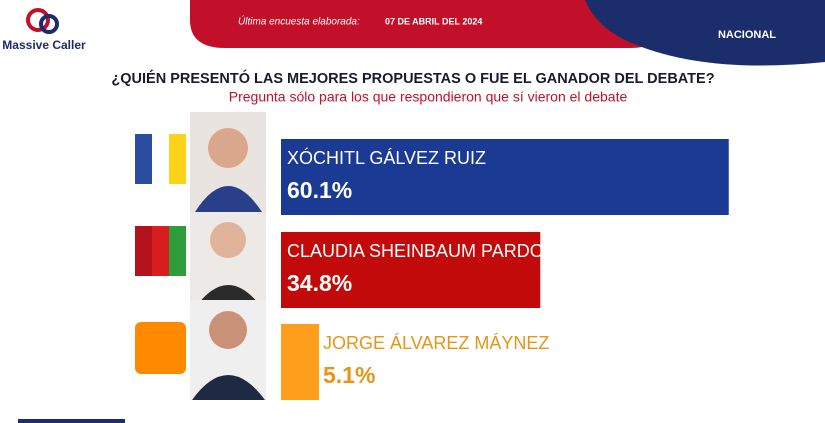 Image resolution: width=825 pixels, height=423 pixels. What do you see at coordinates (42, 21) in the screenshot?
I see `logo` at bounding box center [42, 21].